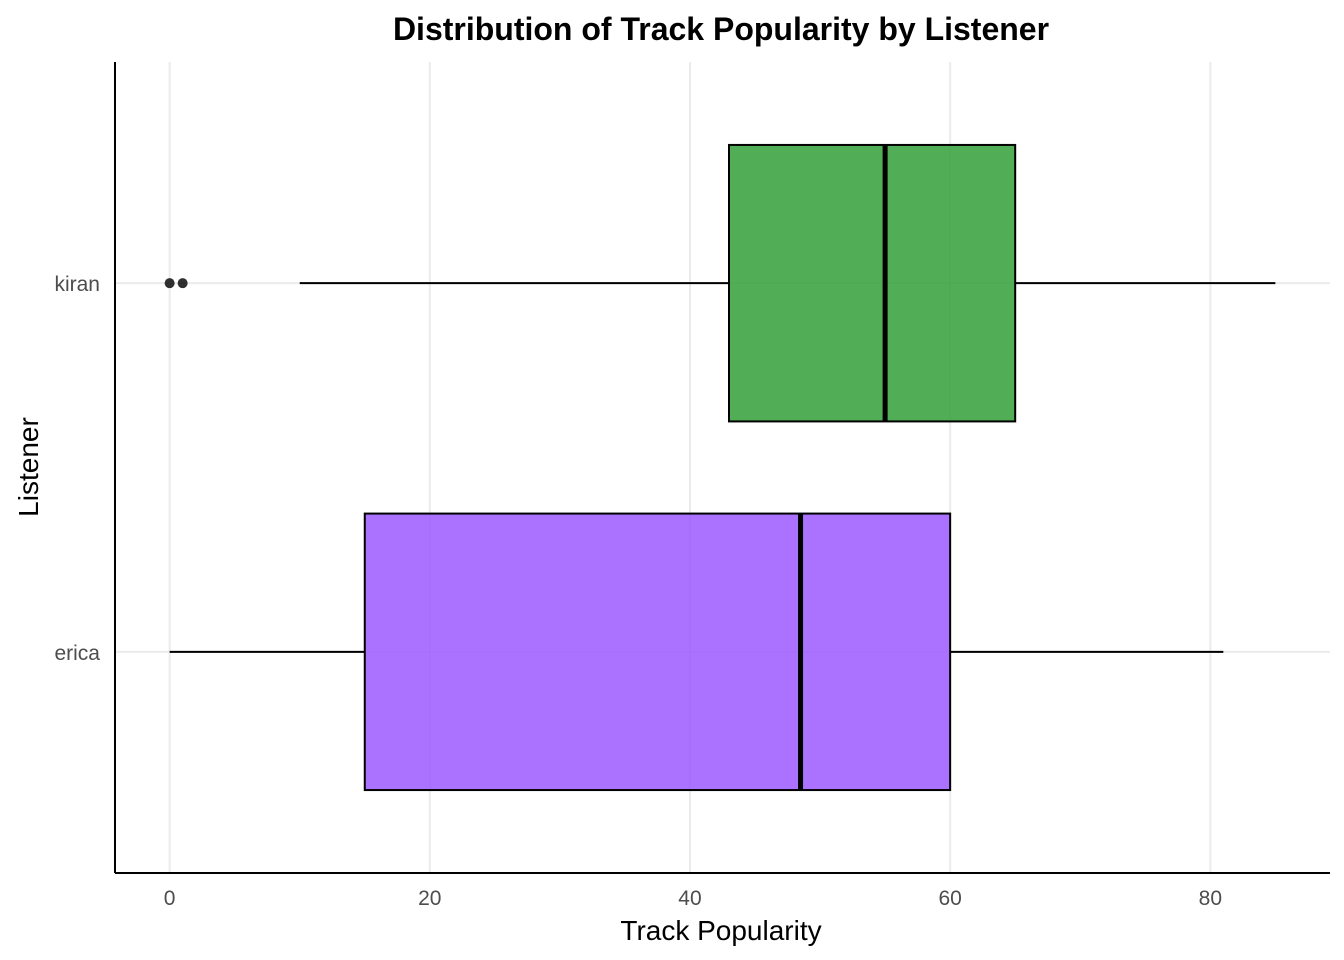 The width and height of the screenshot is (1344, 960). I want to click on x-tick-label-2: 40, so click(689, 898).